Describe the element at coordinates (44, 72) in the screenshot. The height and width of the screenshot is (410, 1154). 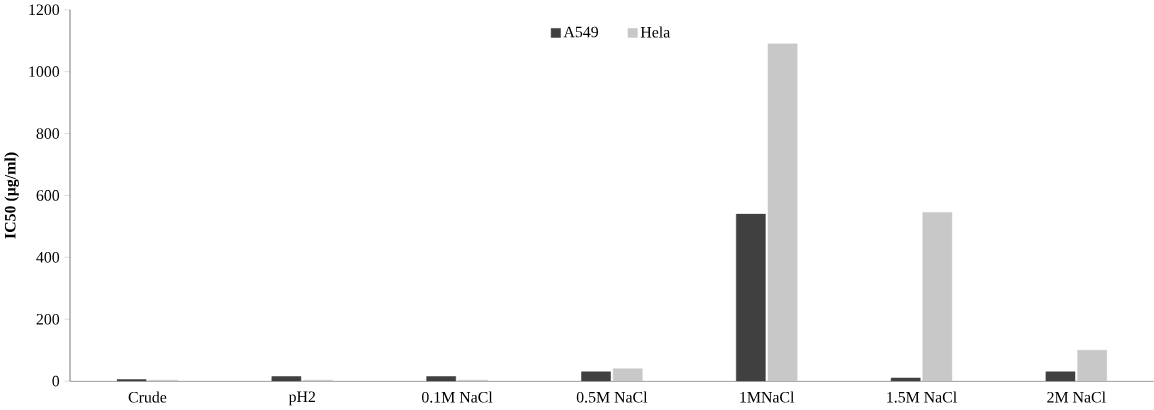
I see `y-tick-label: 1000` at that location.